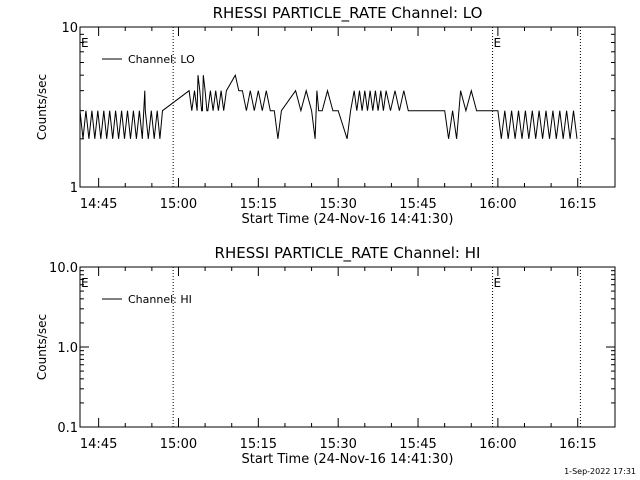 This screenshot has width=640, height=480. What do you see at coordinates (348, 13) in the screenshot?
I see `chart-title: RHESSI PARTICLE_RATE Channel: LO` at bounding box center [348, 13].